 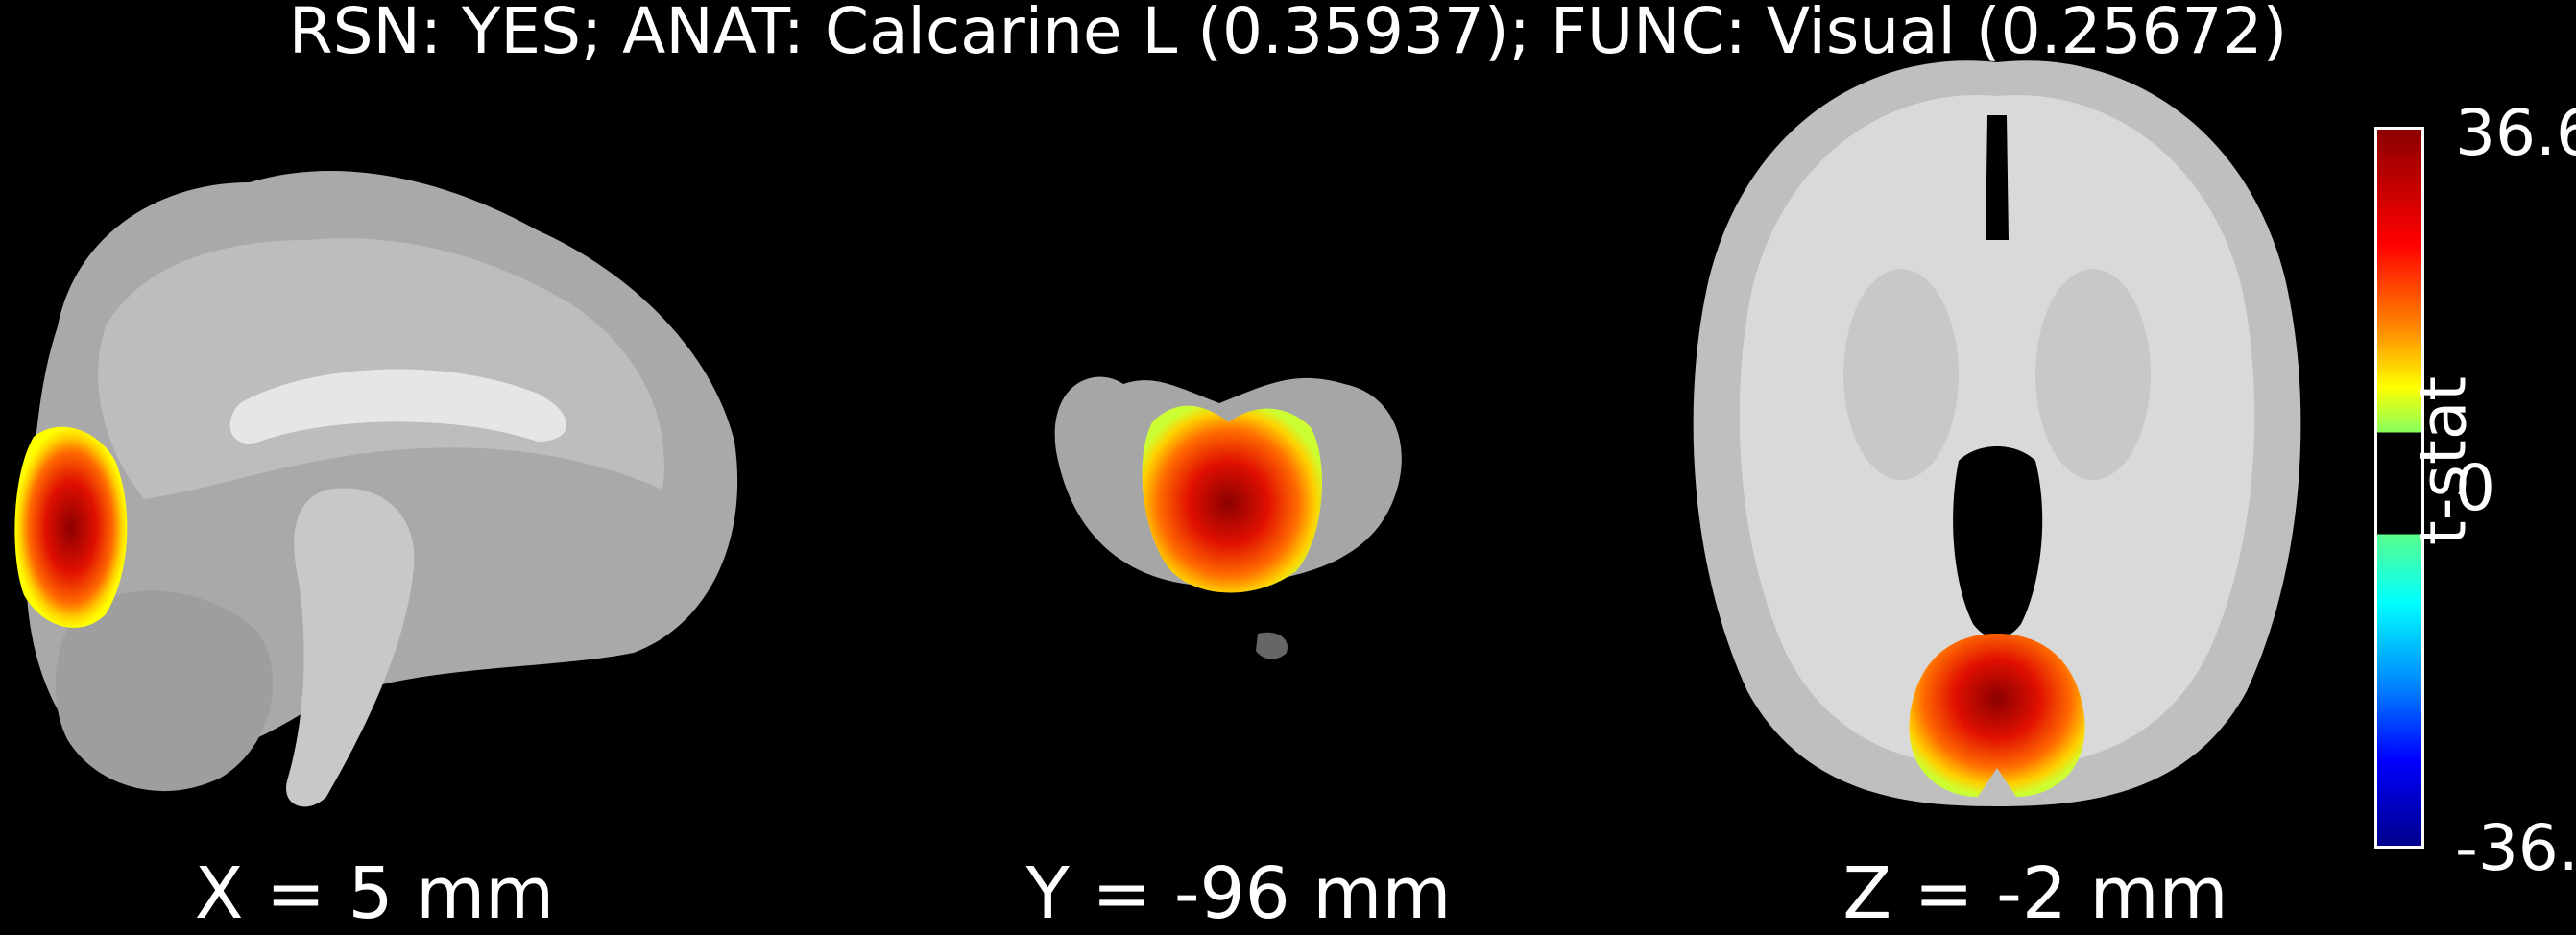 I want to click on colorbar-title: t-stat, so click(x=2443, y=461).